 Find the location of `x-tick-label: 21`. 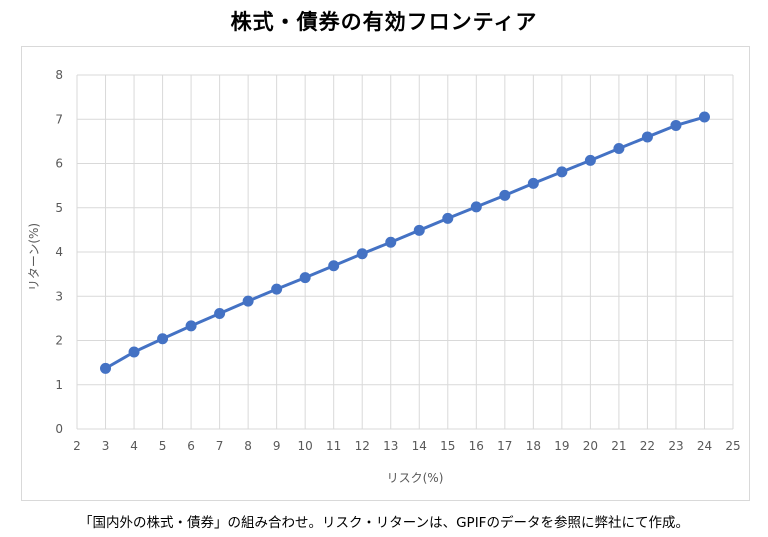

x-tick-label: 21 is located at coordinates (618, 446).